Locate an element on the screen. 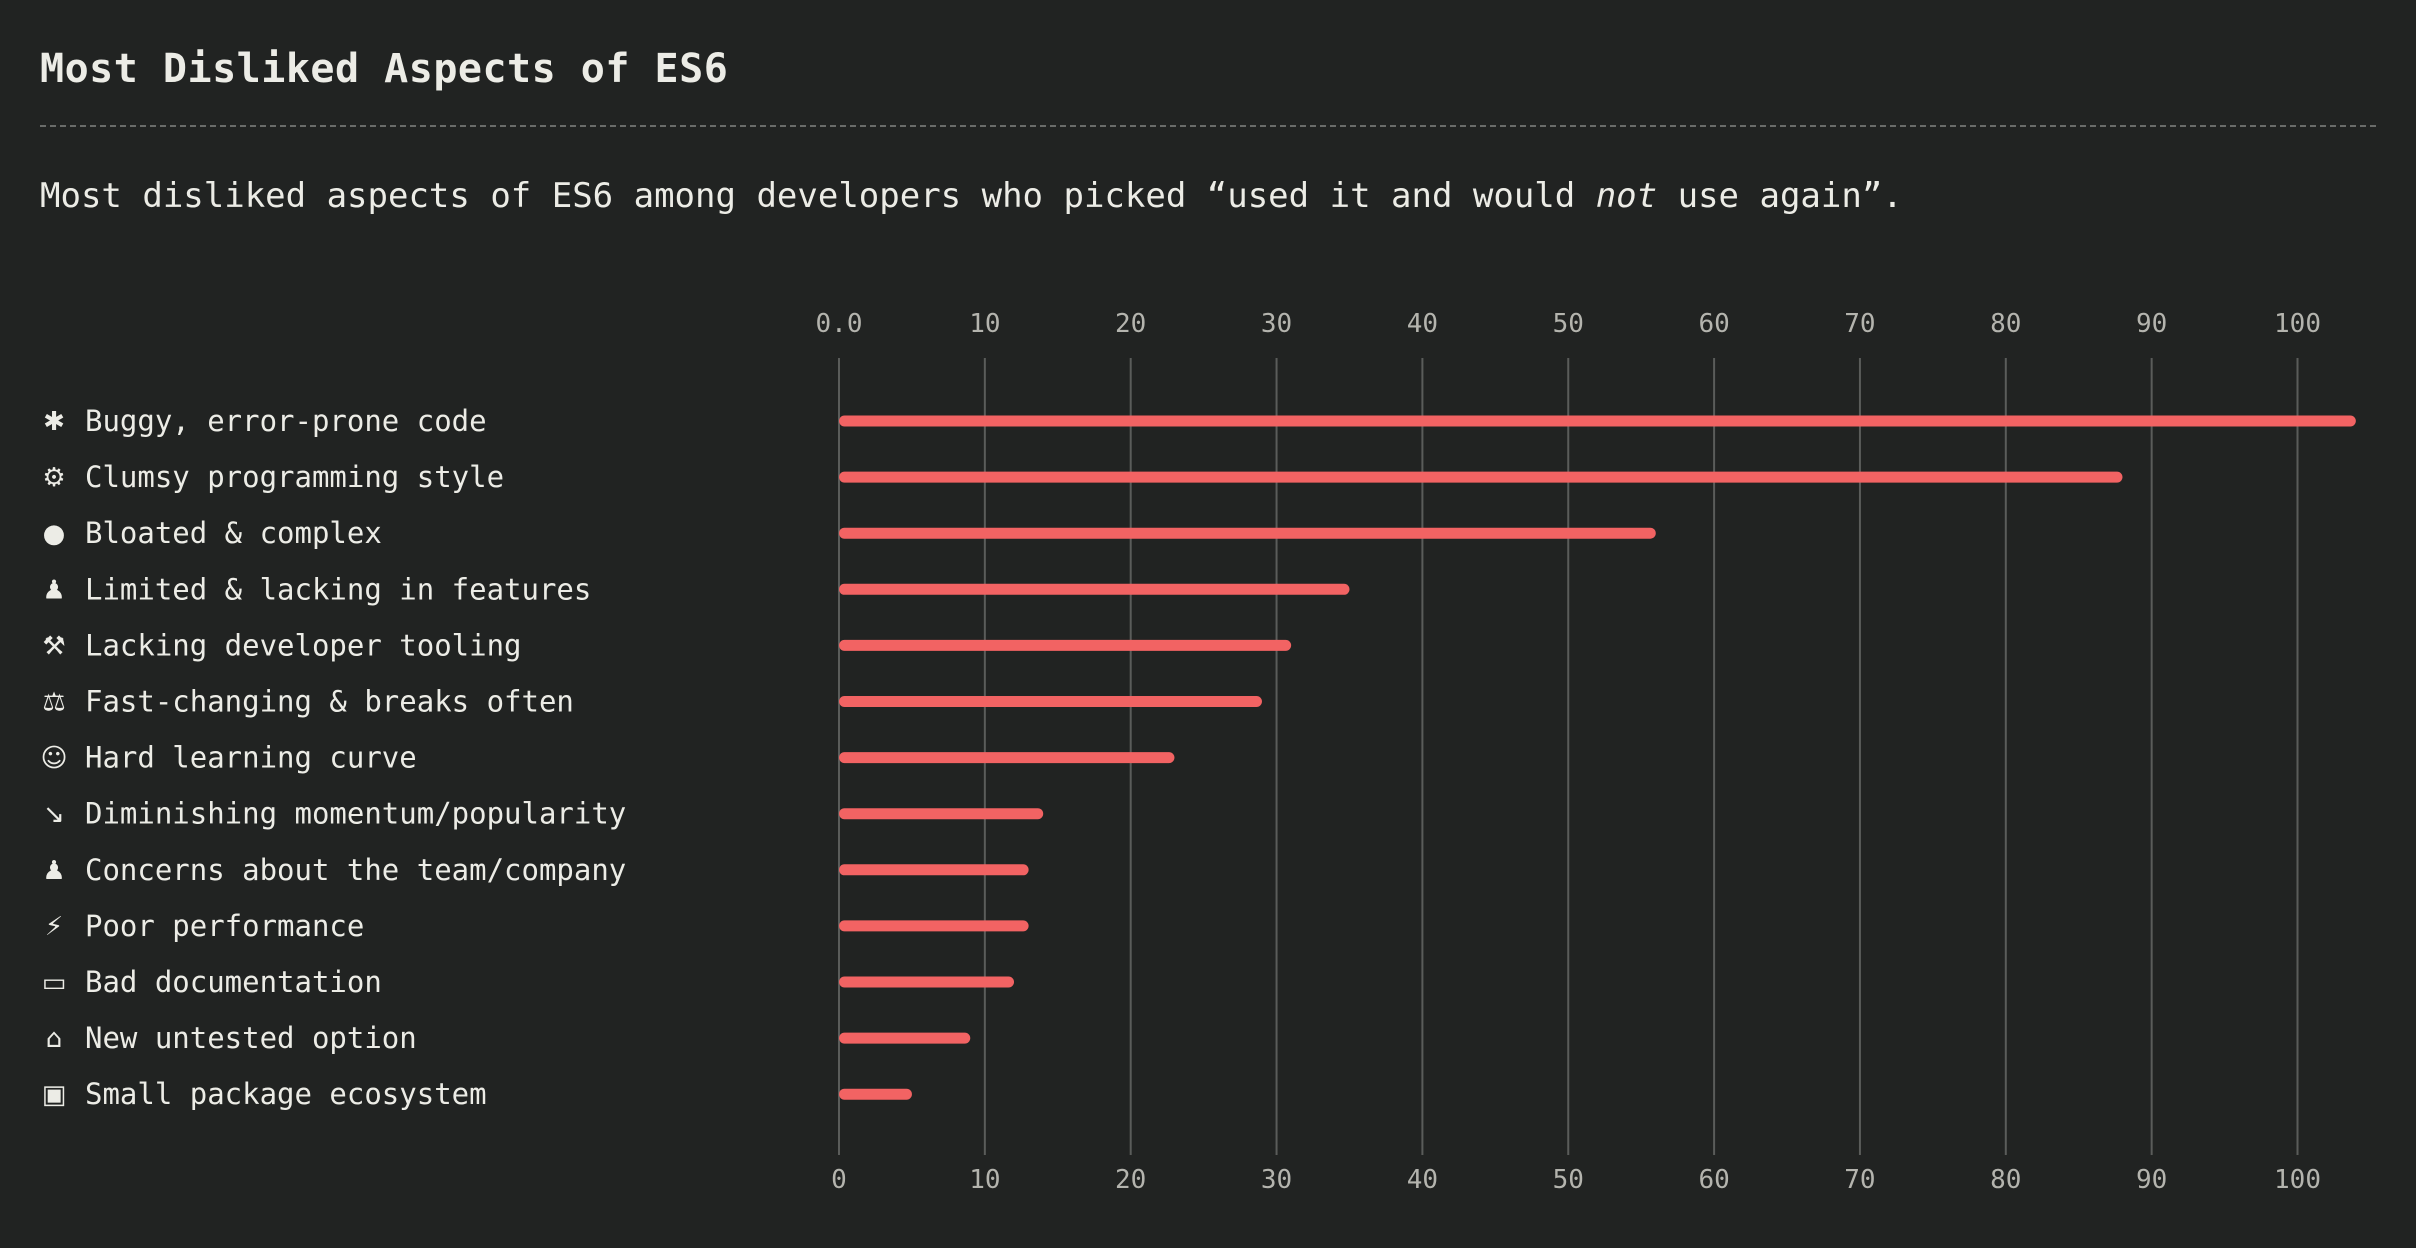 The image size is (2416, 1248). open-book-icon: ▭ is located at coordinates (54, 983).